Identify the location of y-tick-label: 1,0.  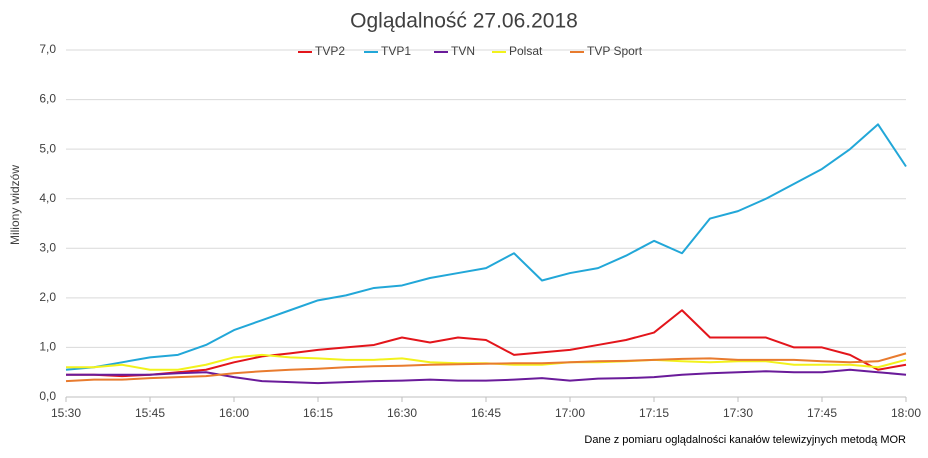
(47, 347).